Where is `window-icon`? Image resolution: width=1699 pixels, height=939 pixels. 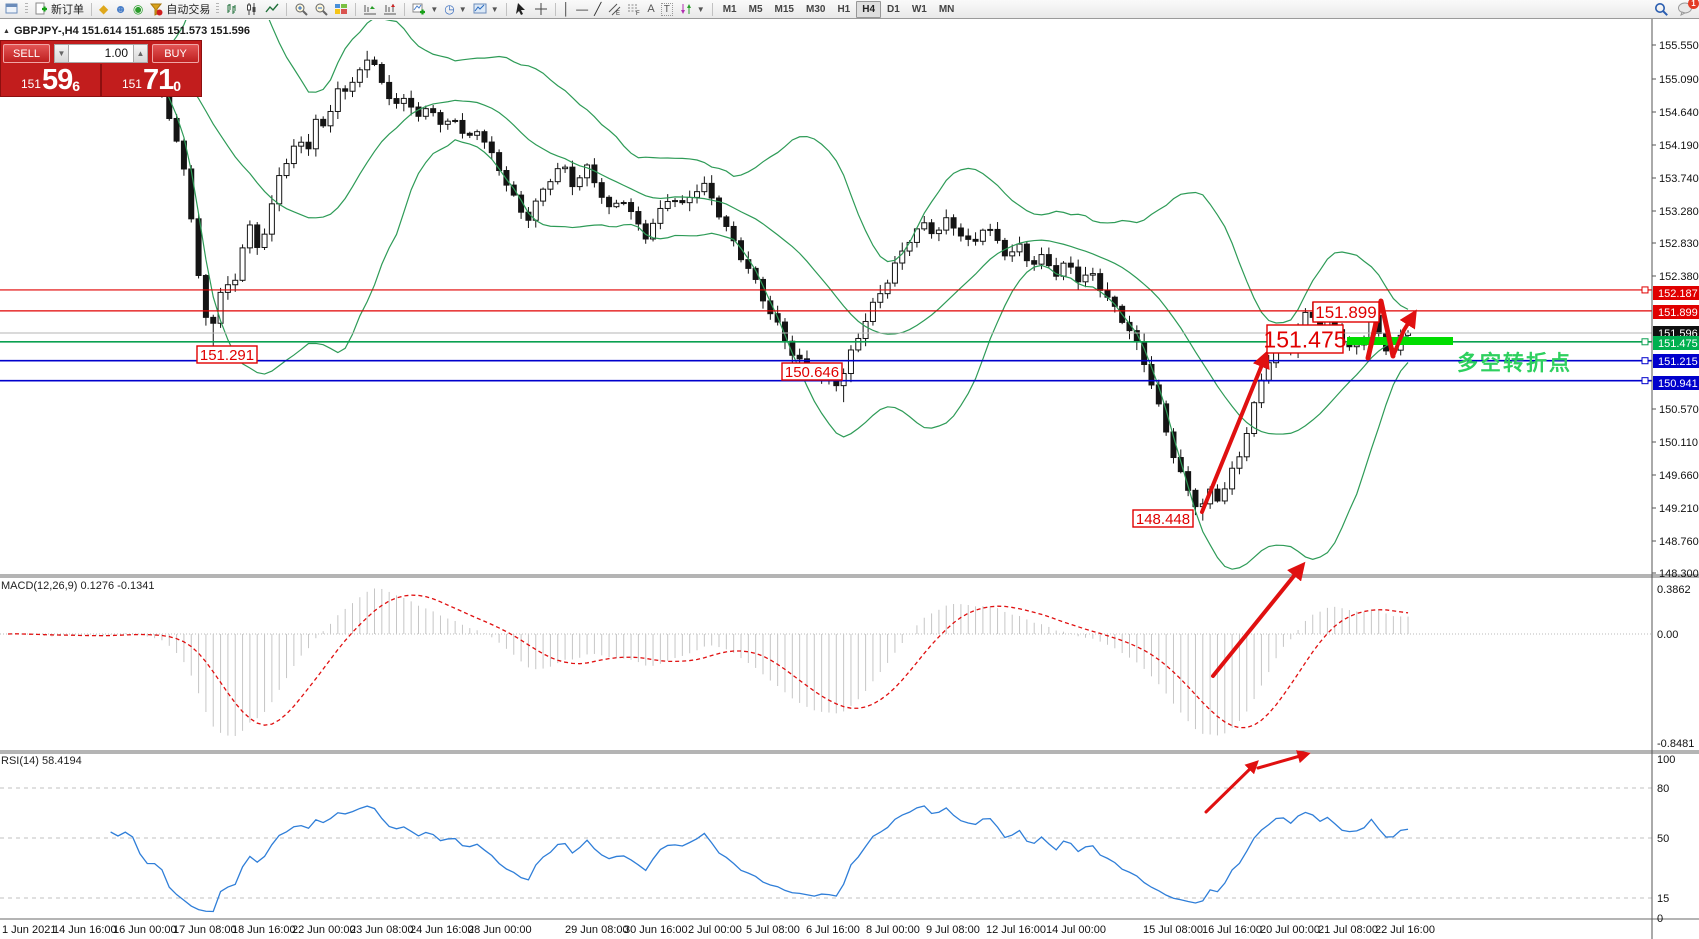
window-icon is located at coordinates (11, 8).